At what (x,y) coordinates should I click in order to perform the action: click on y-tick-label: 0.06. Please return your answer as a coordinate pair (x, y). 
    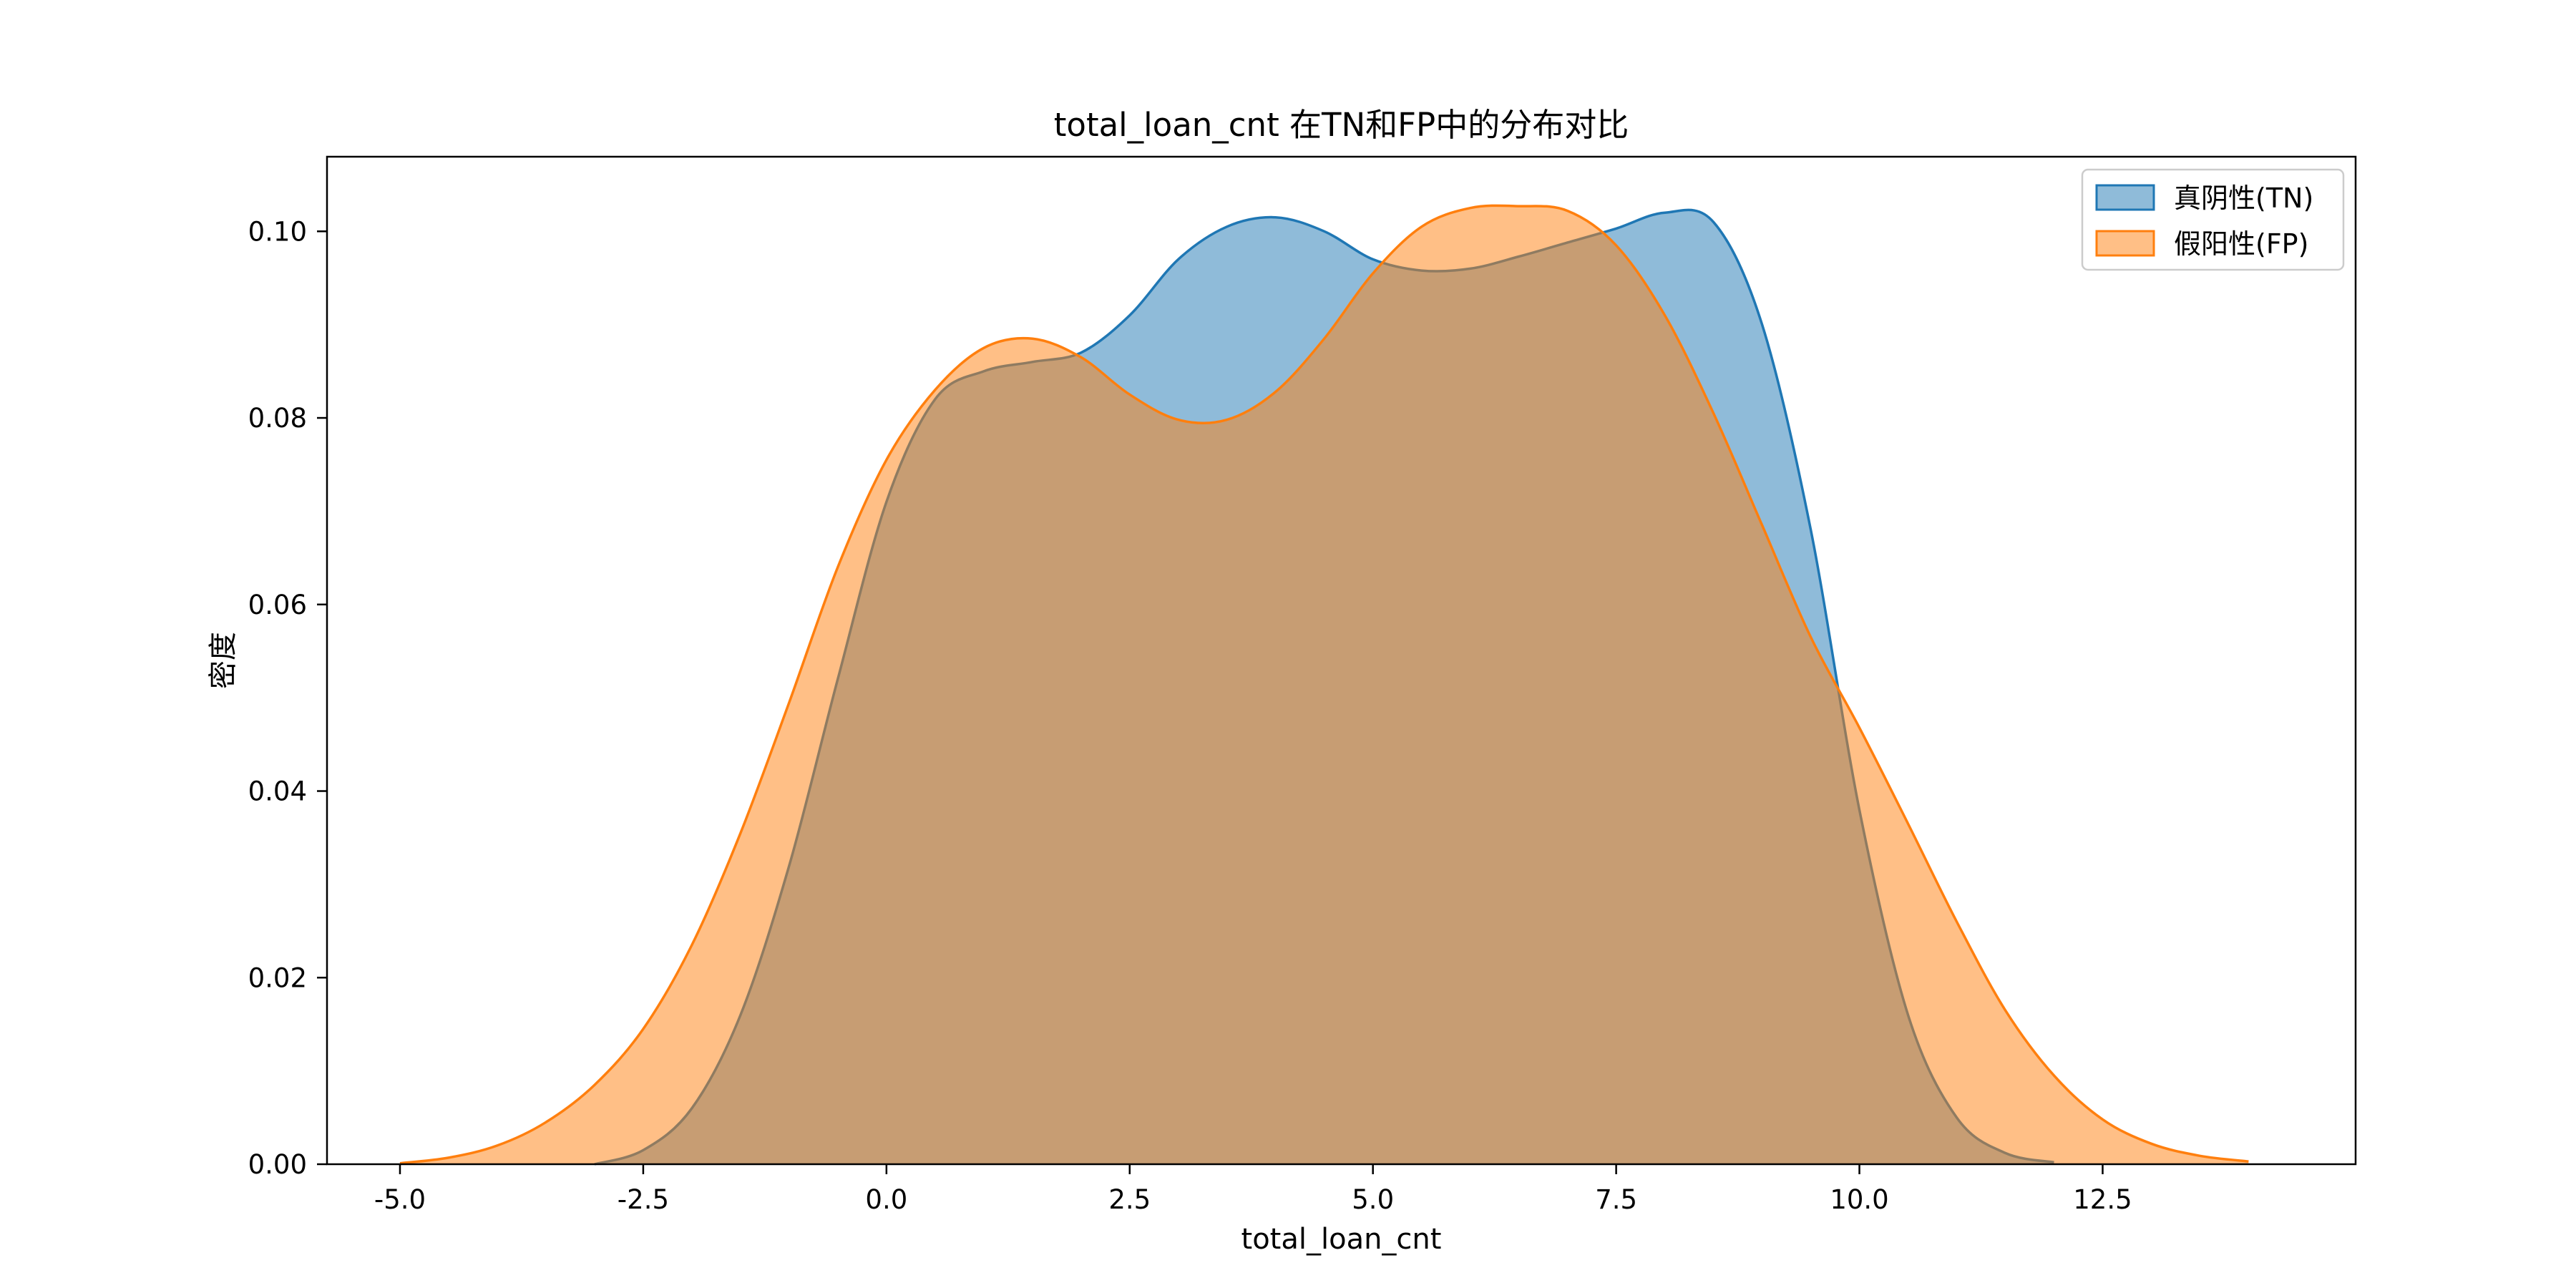
    Looking at the image, I should click on (277, 605).